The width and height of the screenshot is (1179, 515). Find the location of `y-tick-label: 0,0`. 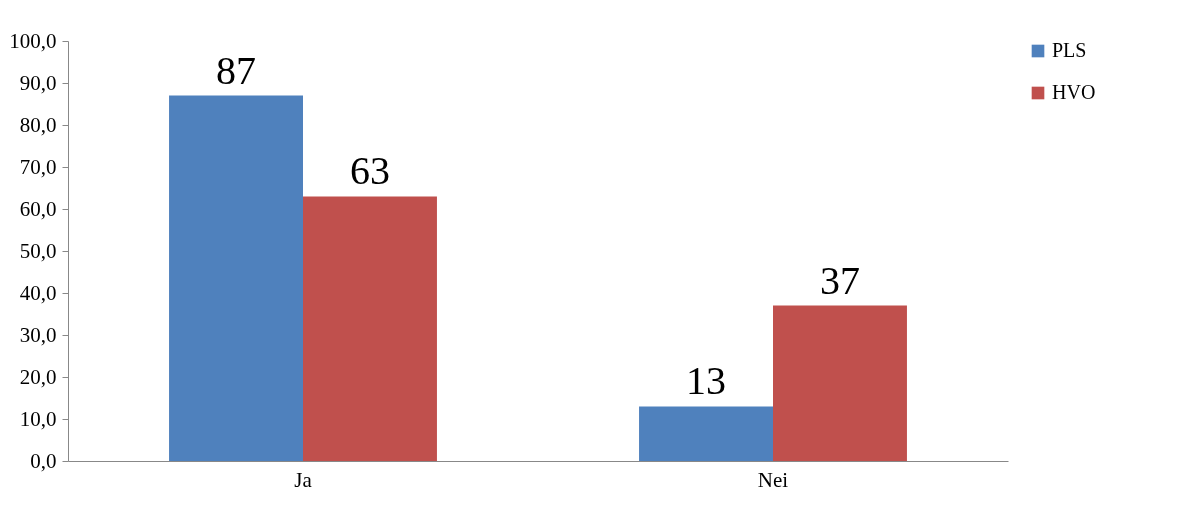

y-tick-label: 0,0 is located at coordinates (43, 460).